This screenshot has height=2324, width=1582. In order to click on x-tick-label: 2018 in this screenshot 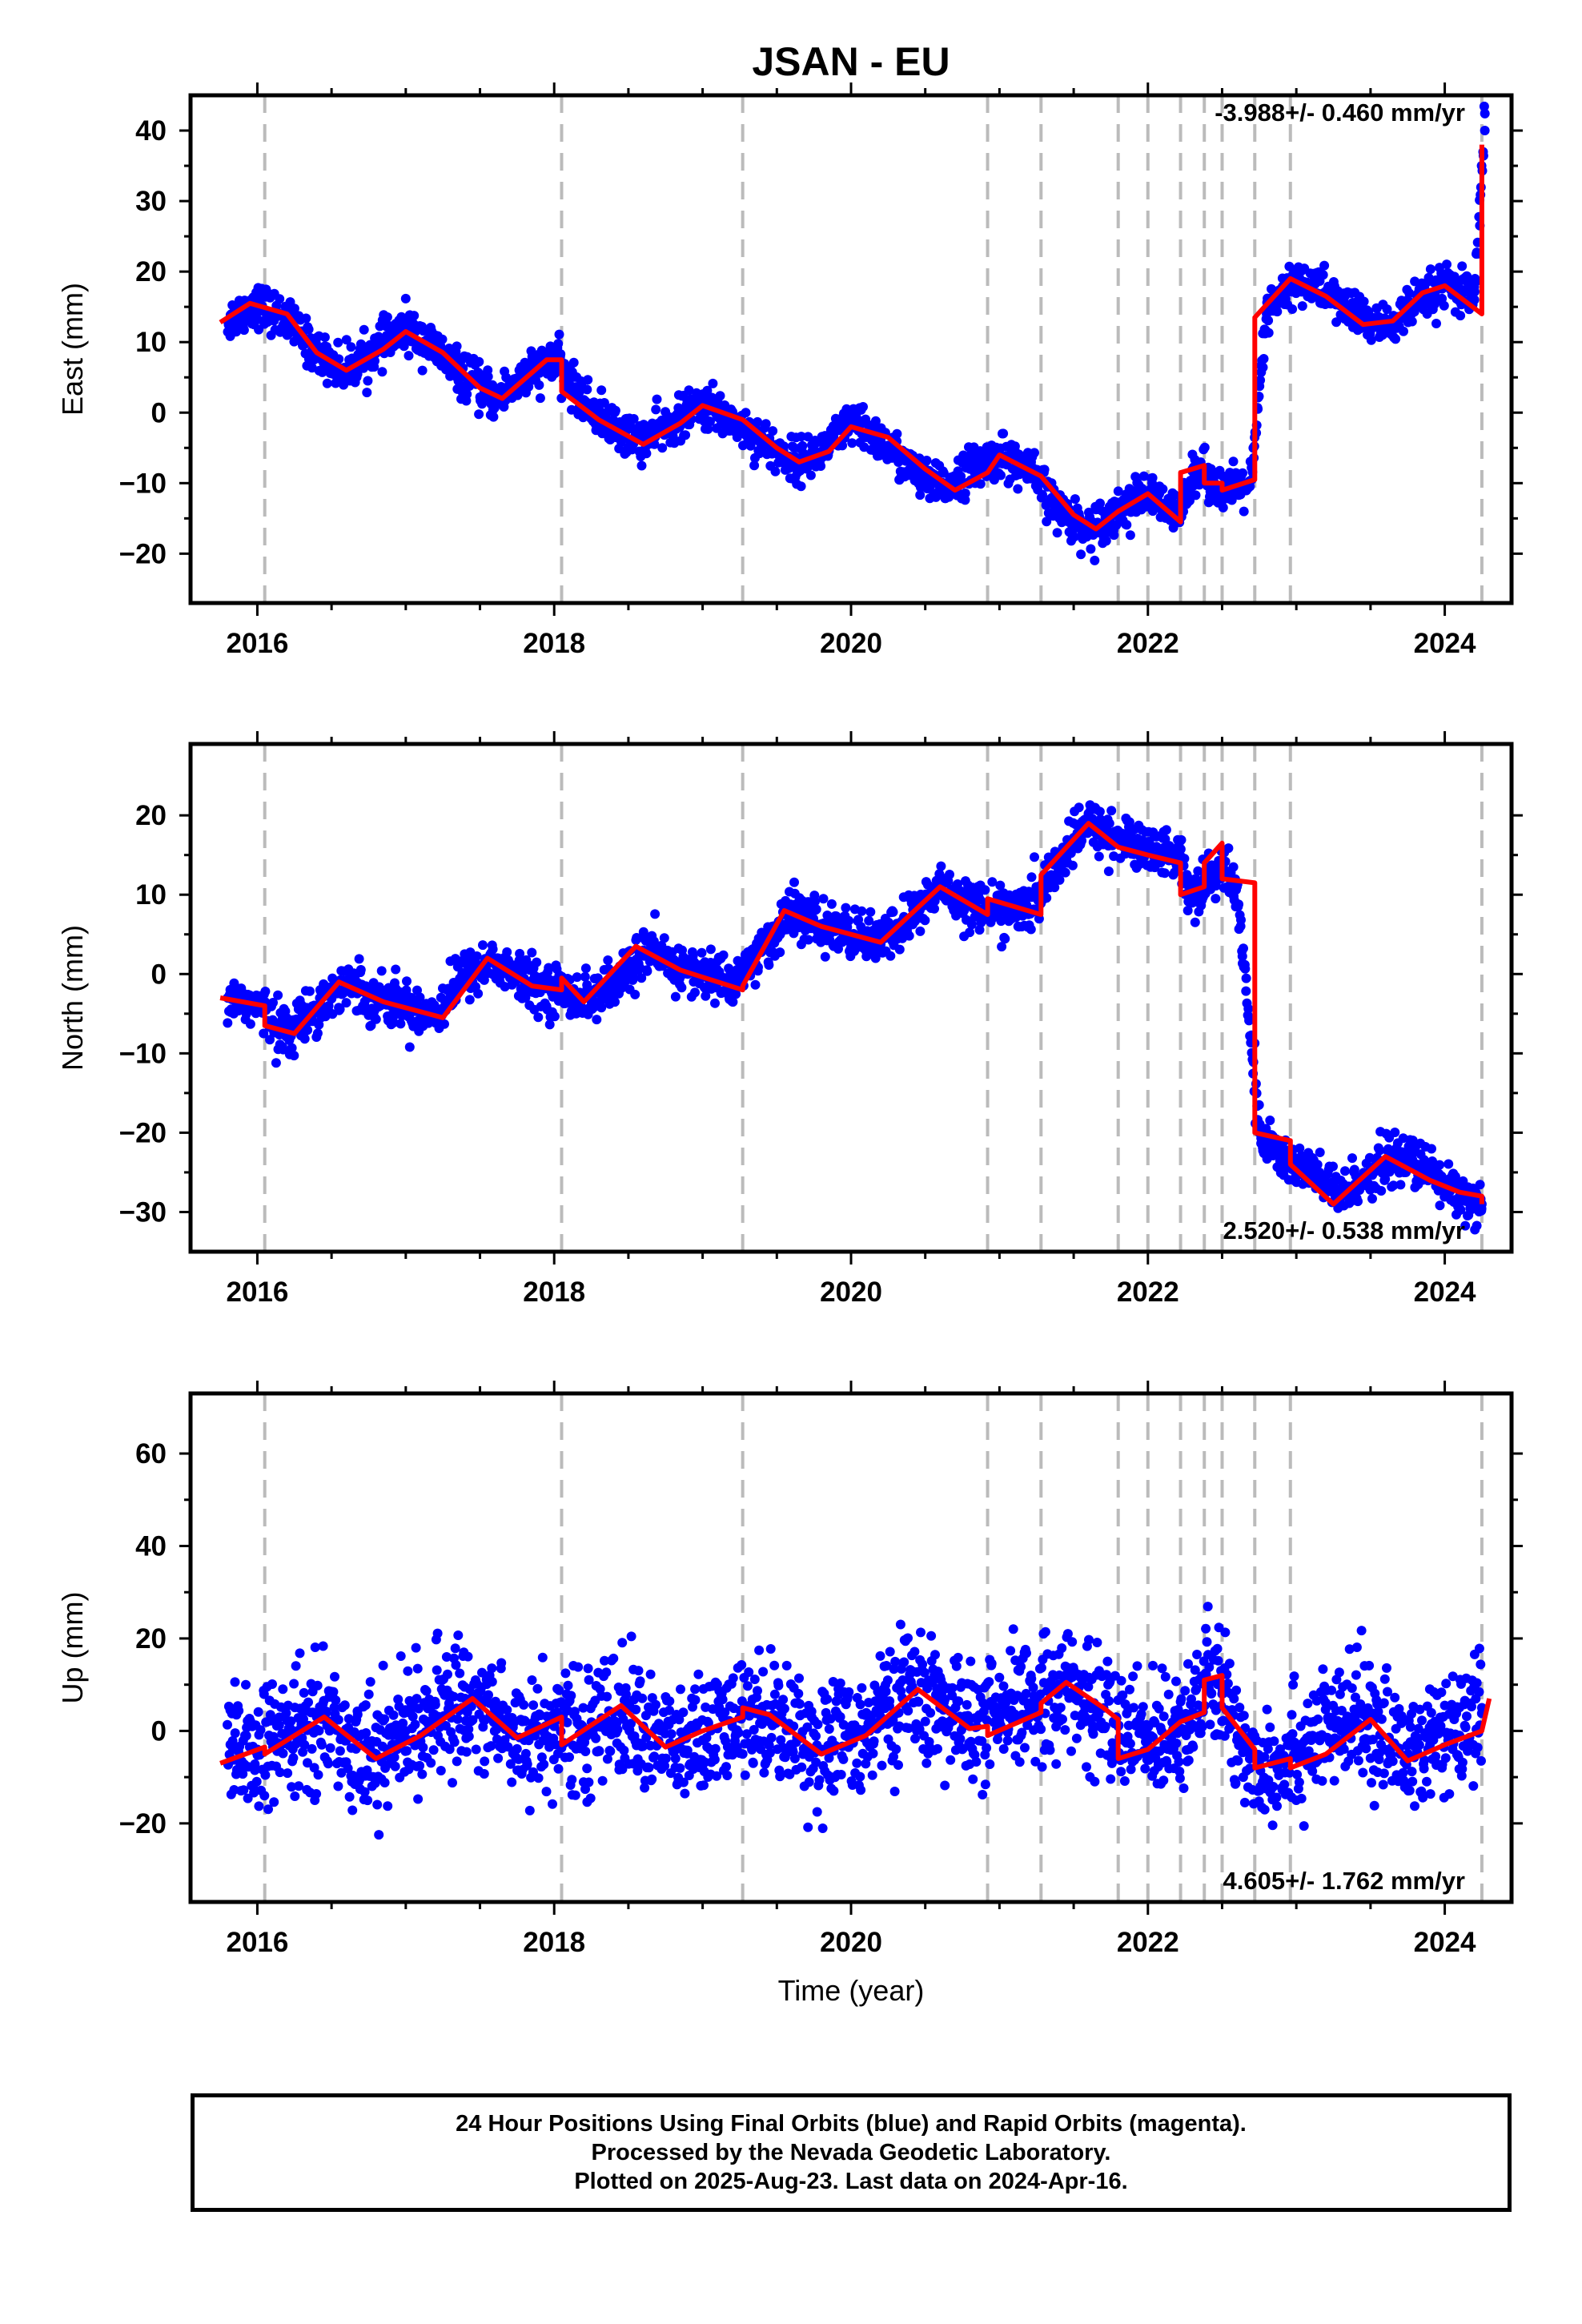, I will do `click(554, 1292)`.